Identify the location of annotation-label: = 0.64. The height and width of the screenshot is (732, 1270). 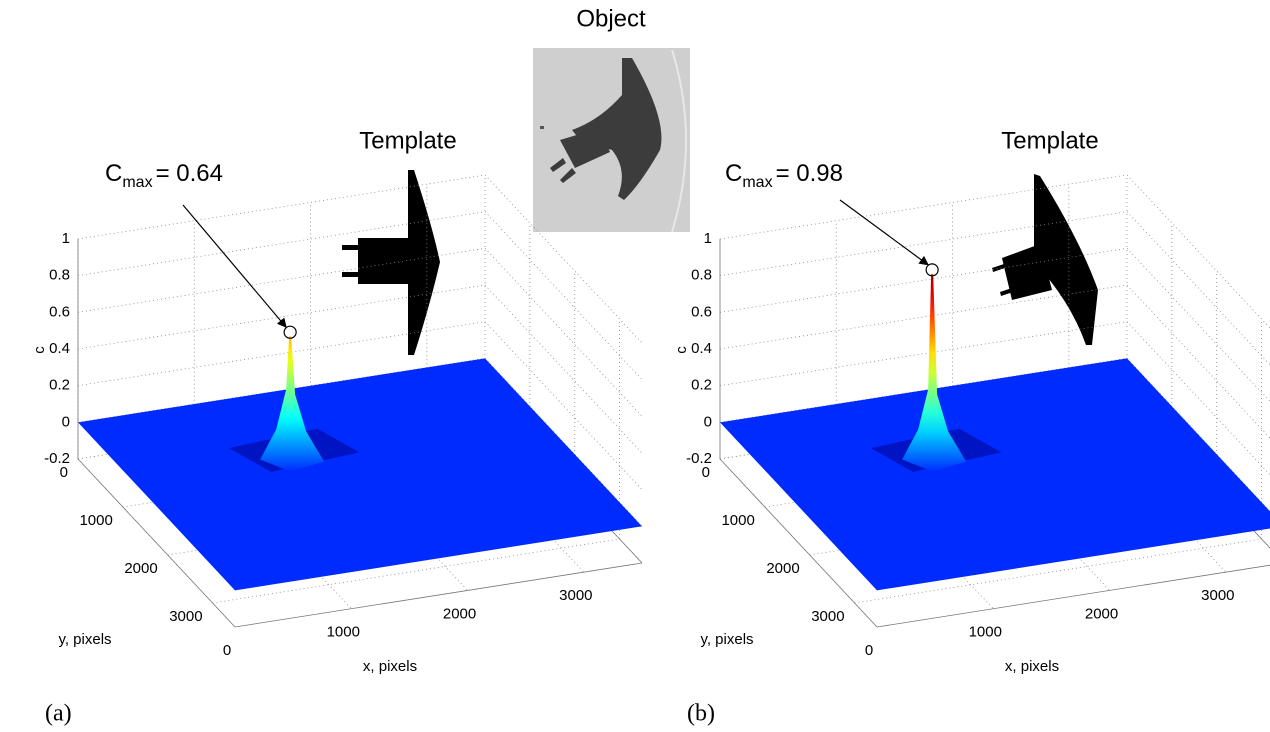
(189, 173).